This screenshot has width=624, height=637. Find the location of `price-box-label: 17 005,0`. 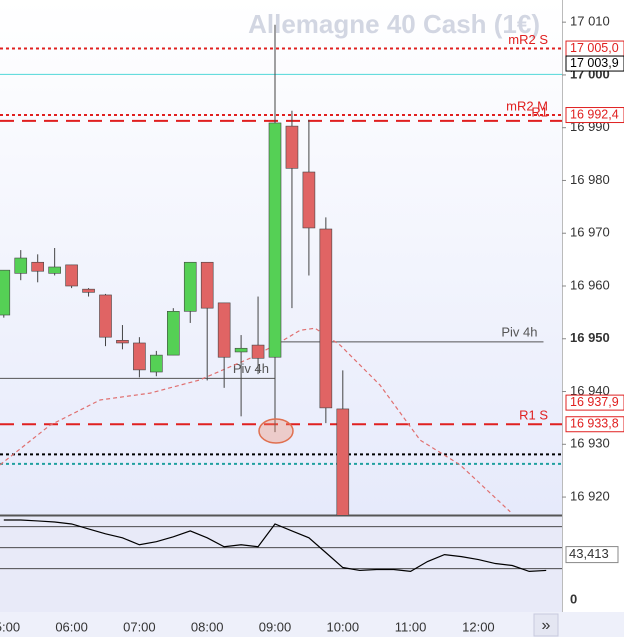

price-box-label: 17 005,0 is located at coordinates (594, 48).